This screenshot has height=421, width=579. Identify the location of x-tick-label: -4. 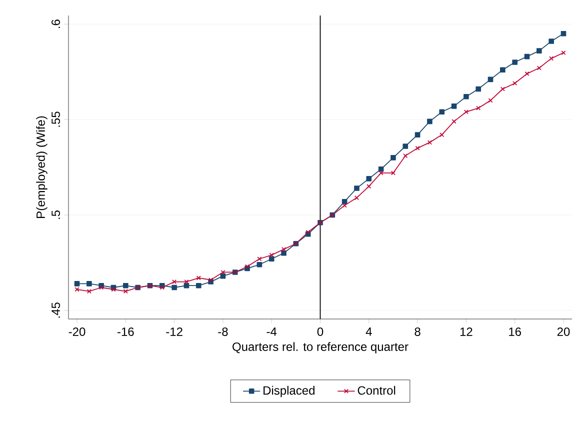
(271, 331).